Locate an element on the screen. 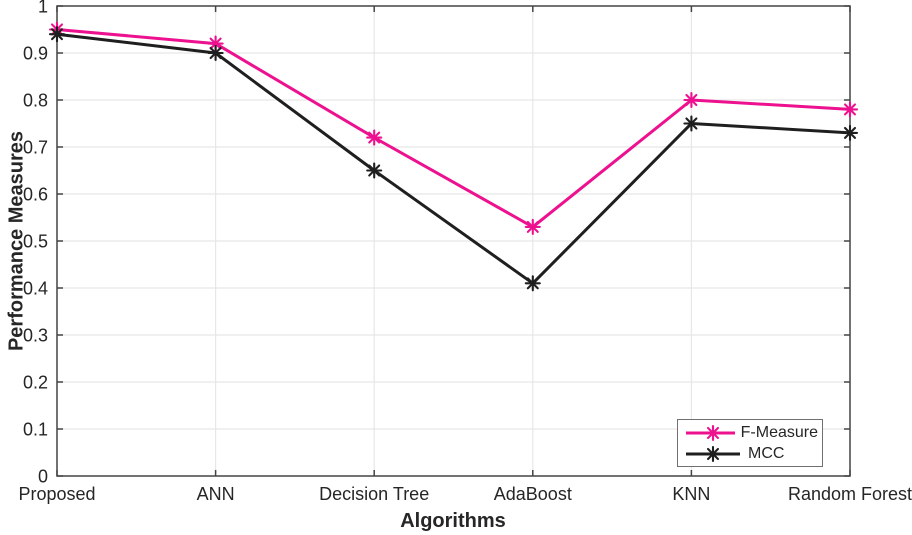 This screenshot has height=535, width=912. legend-entry-mcc: MCC is located at coordinates (751, 453).